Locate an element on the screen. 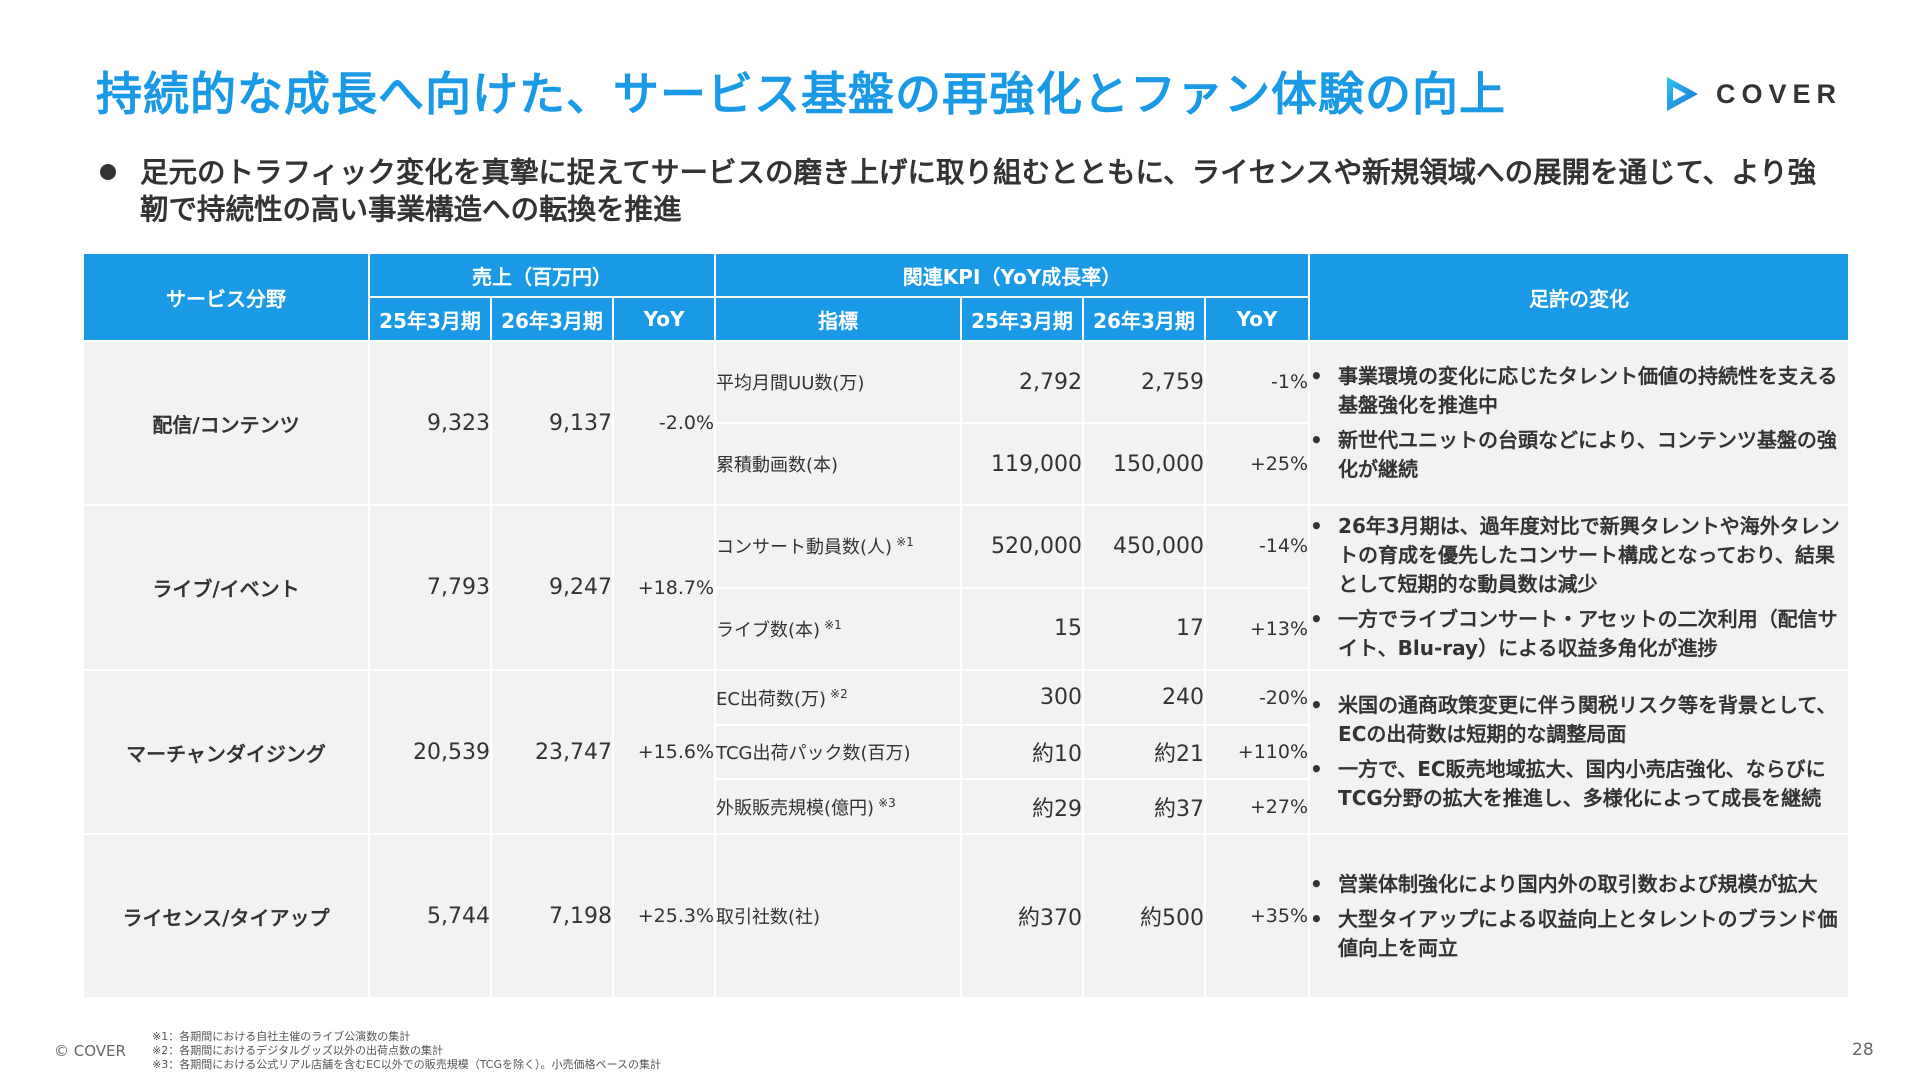 This screenshot has height=1080, width=1920. header-kpi-fy25: 25年3月期 is located at coordinates (1022, 319).